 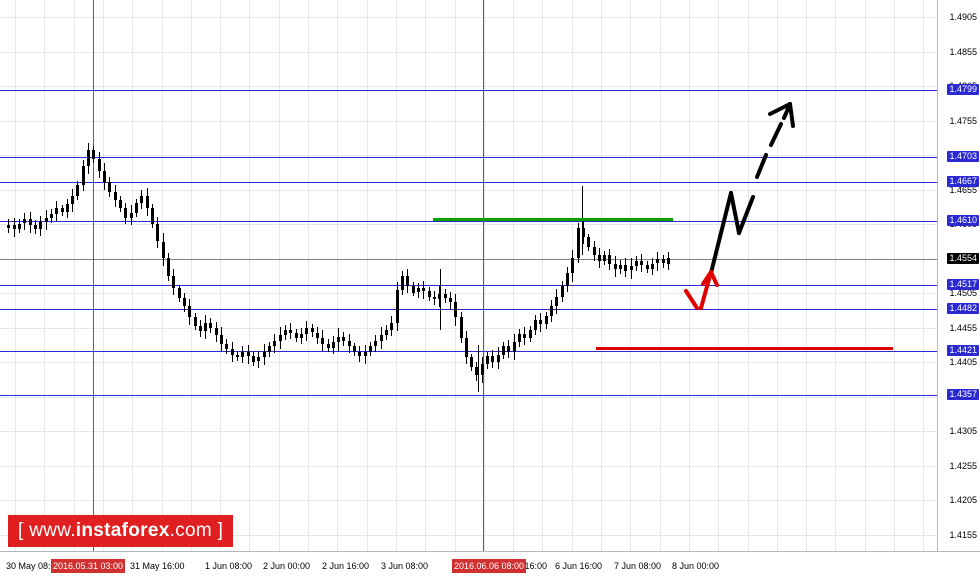 I want to click on red-small-up-arrow, so click(x=701, y=290).